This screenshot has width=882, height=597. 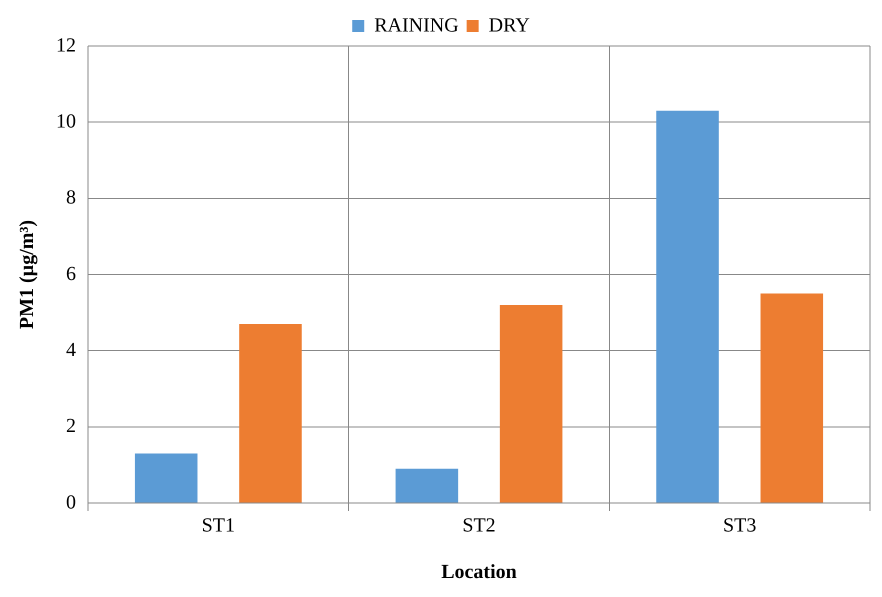 What do you see at coordinates (479, 572) in the screenshot?
I see `x-axis-title: Location` at bounding box center [479, 572].